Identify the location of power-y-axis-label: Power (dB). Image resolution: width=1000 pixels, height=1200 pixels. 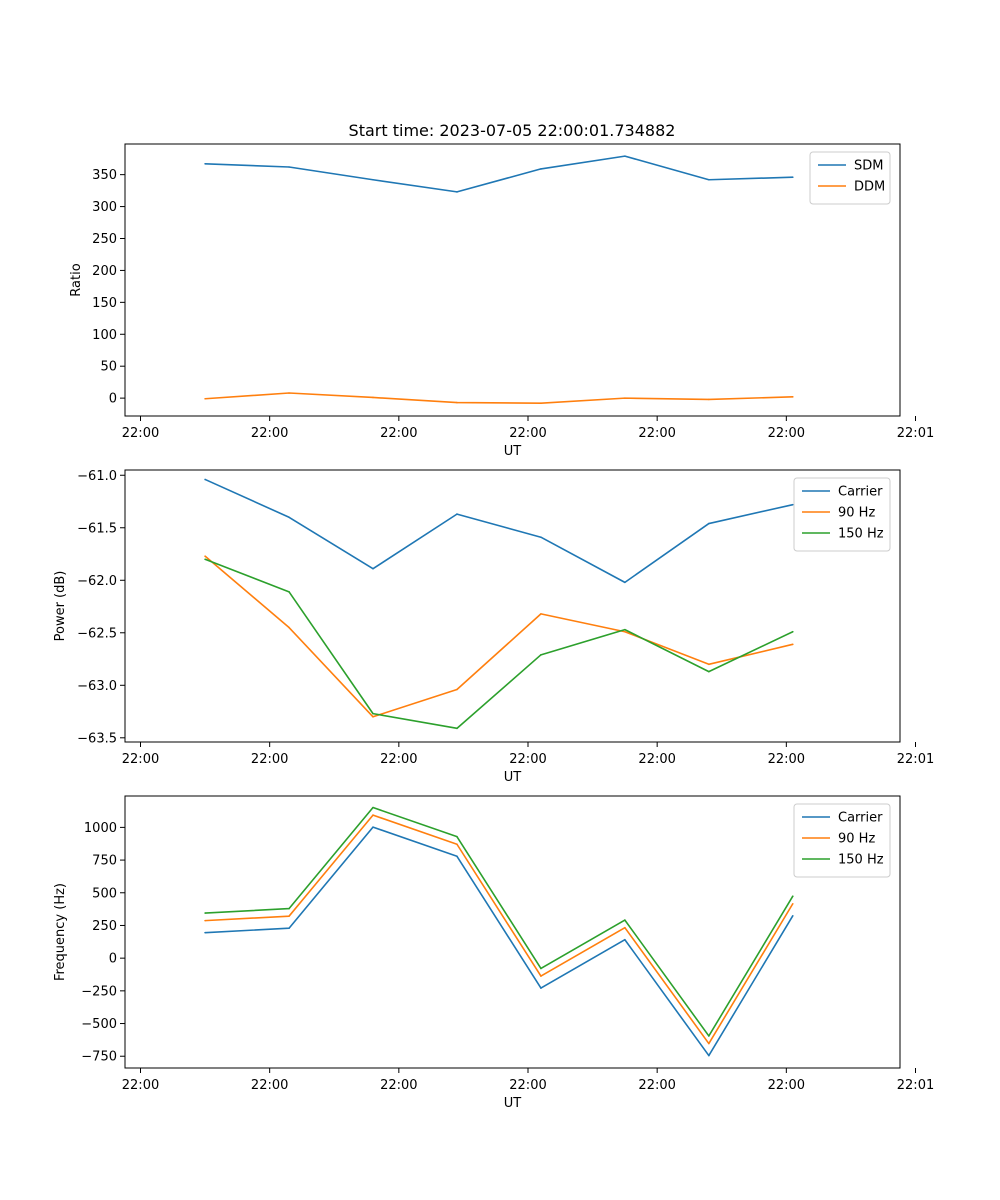
(60, 606).